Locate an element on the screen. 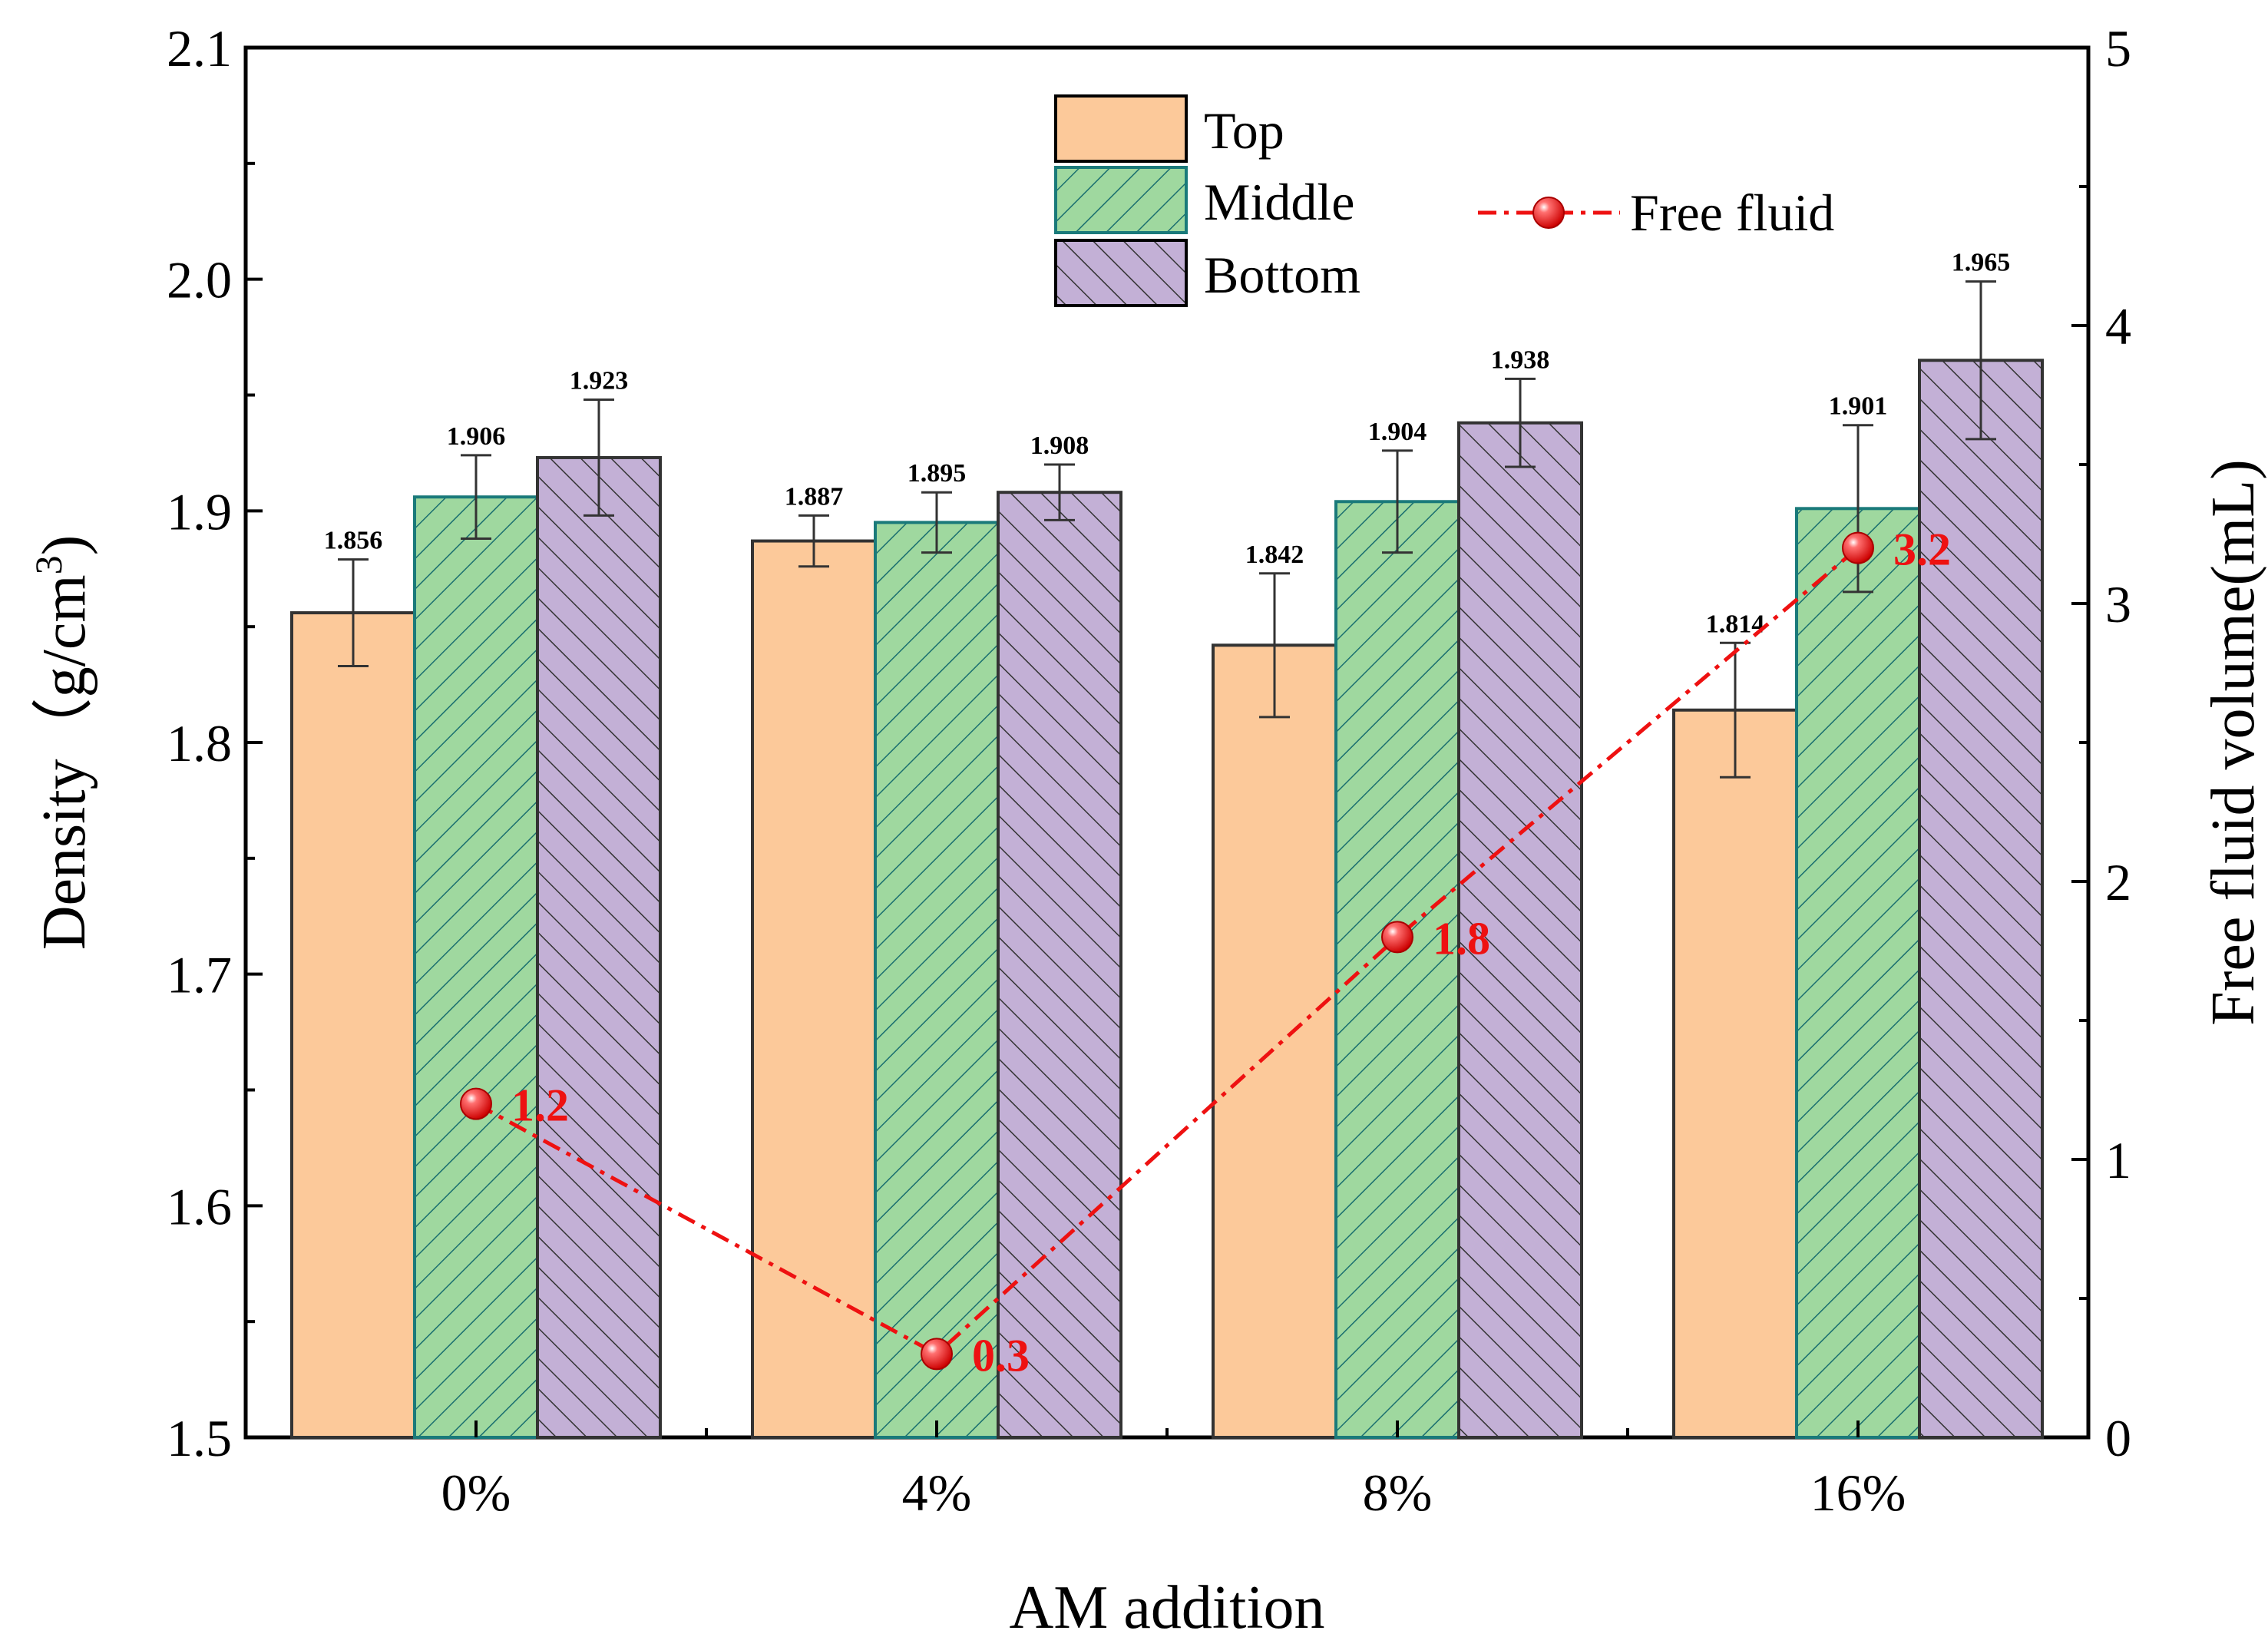 Image resolution: width=2268 pixels, height=1647 pixels. bar-value-label: 1.856 is located at coordinates (354, 541).